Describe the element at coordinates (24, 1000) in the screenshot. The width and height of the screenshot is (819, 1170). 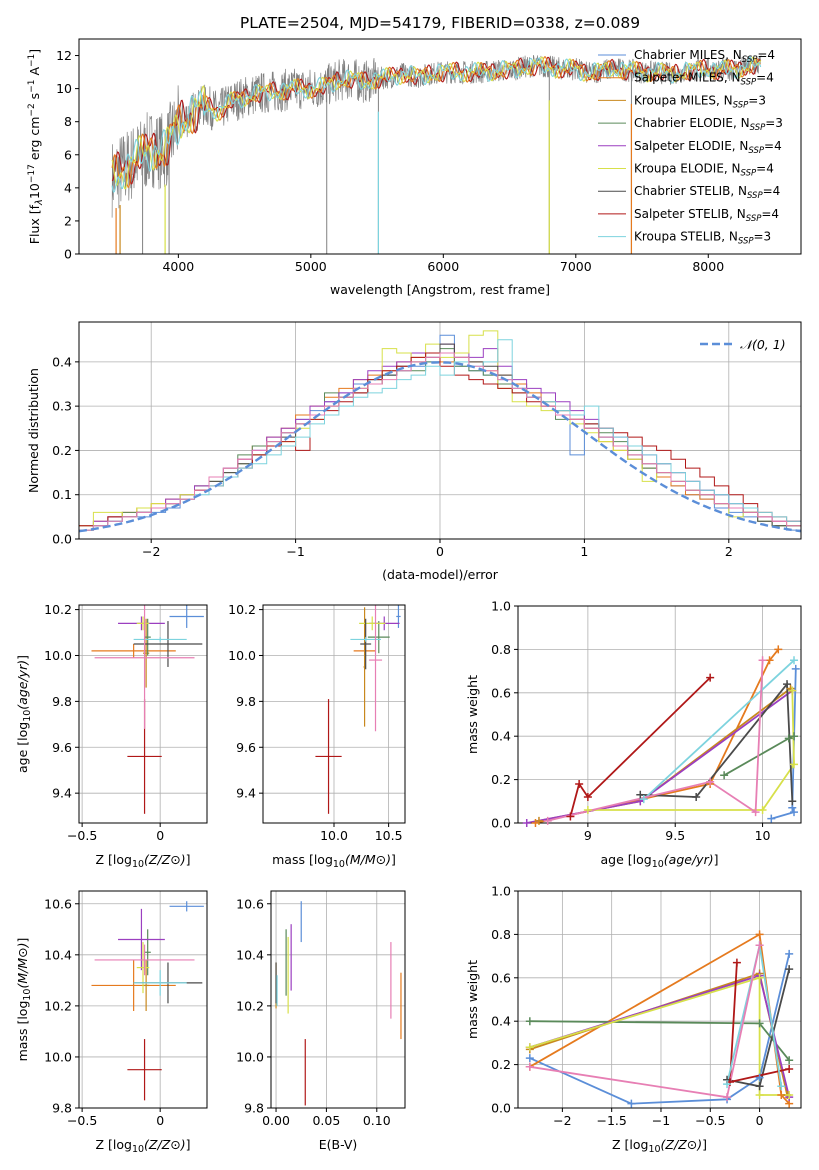
I see `y-axis-label: mass [log10(M/M⊙)]` at that location.